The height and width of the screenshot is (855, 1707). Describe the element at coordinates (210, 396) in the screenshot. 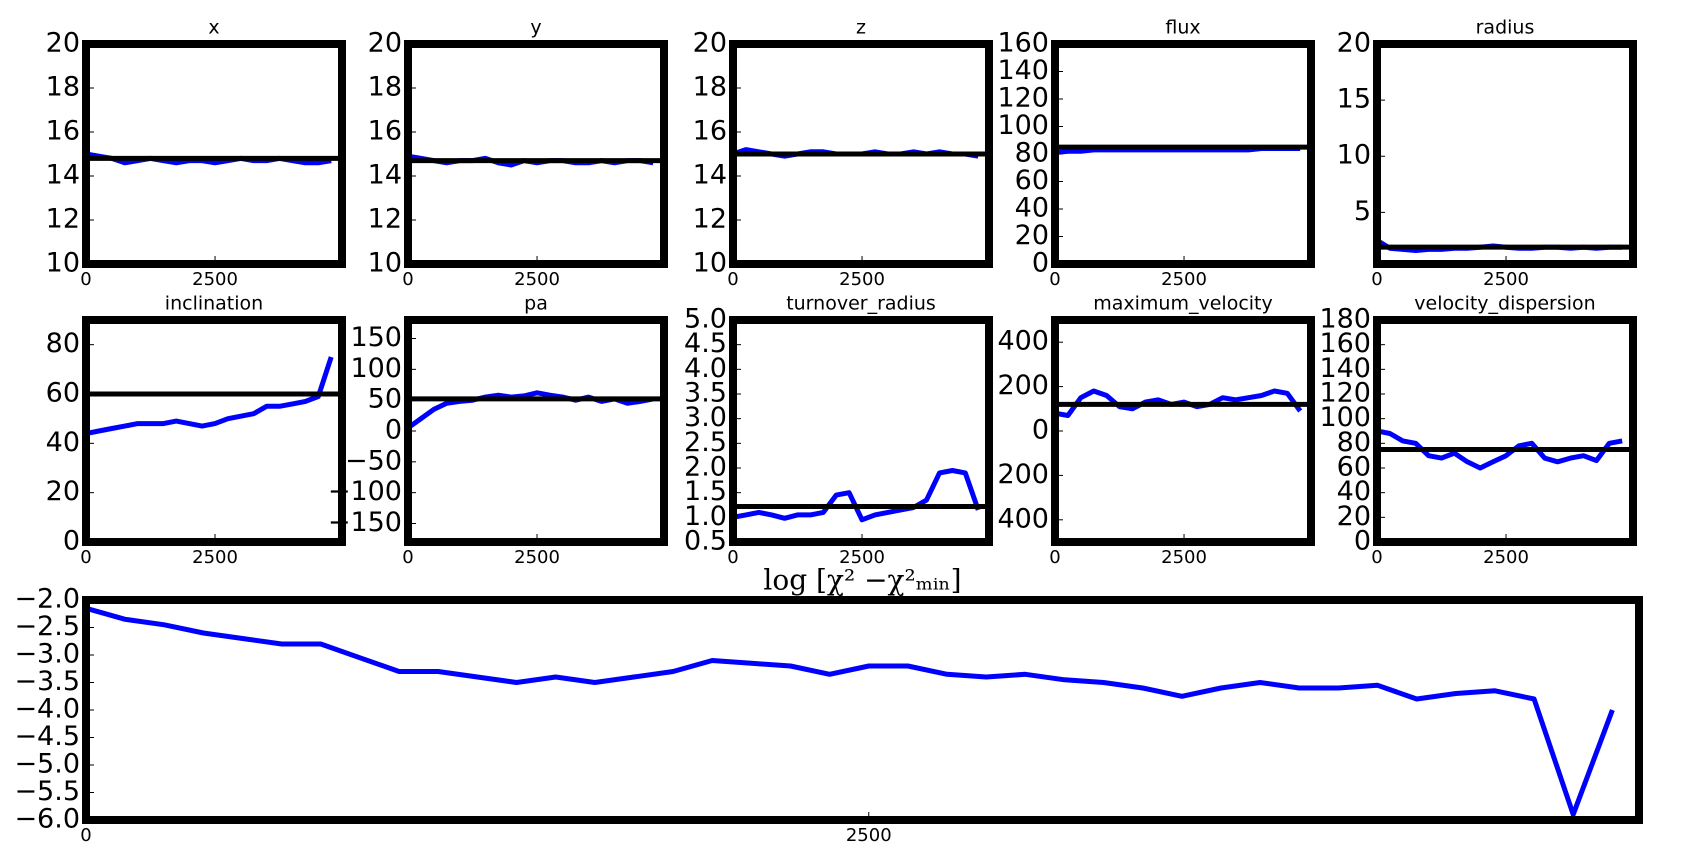

I see `data-line` at that location.